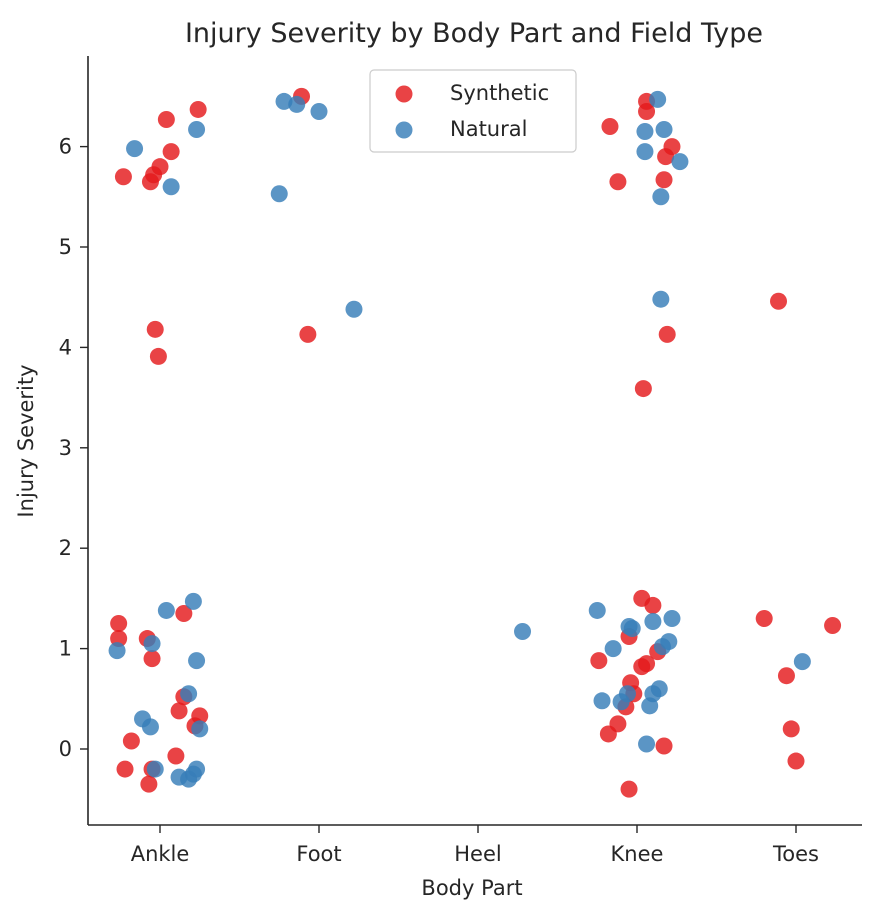 Image resolution: width=875 pixels, height=920 pixels. I want to click on x-axis-ticks: Ankle Foot Heel Knee Toes, so click(475, 845).